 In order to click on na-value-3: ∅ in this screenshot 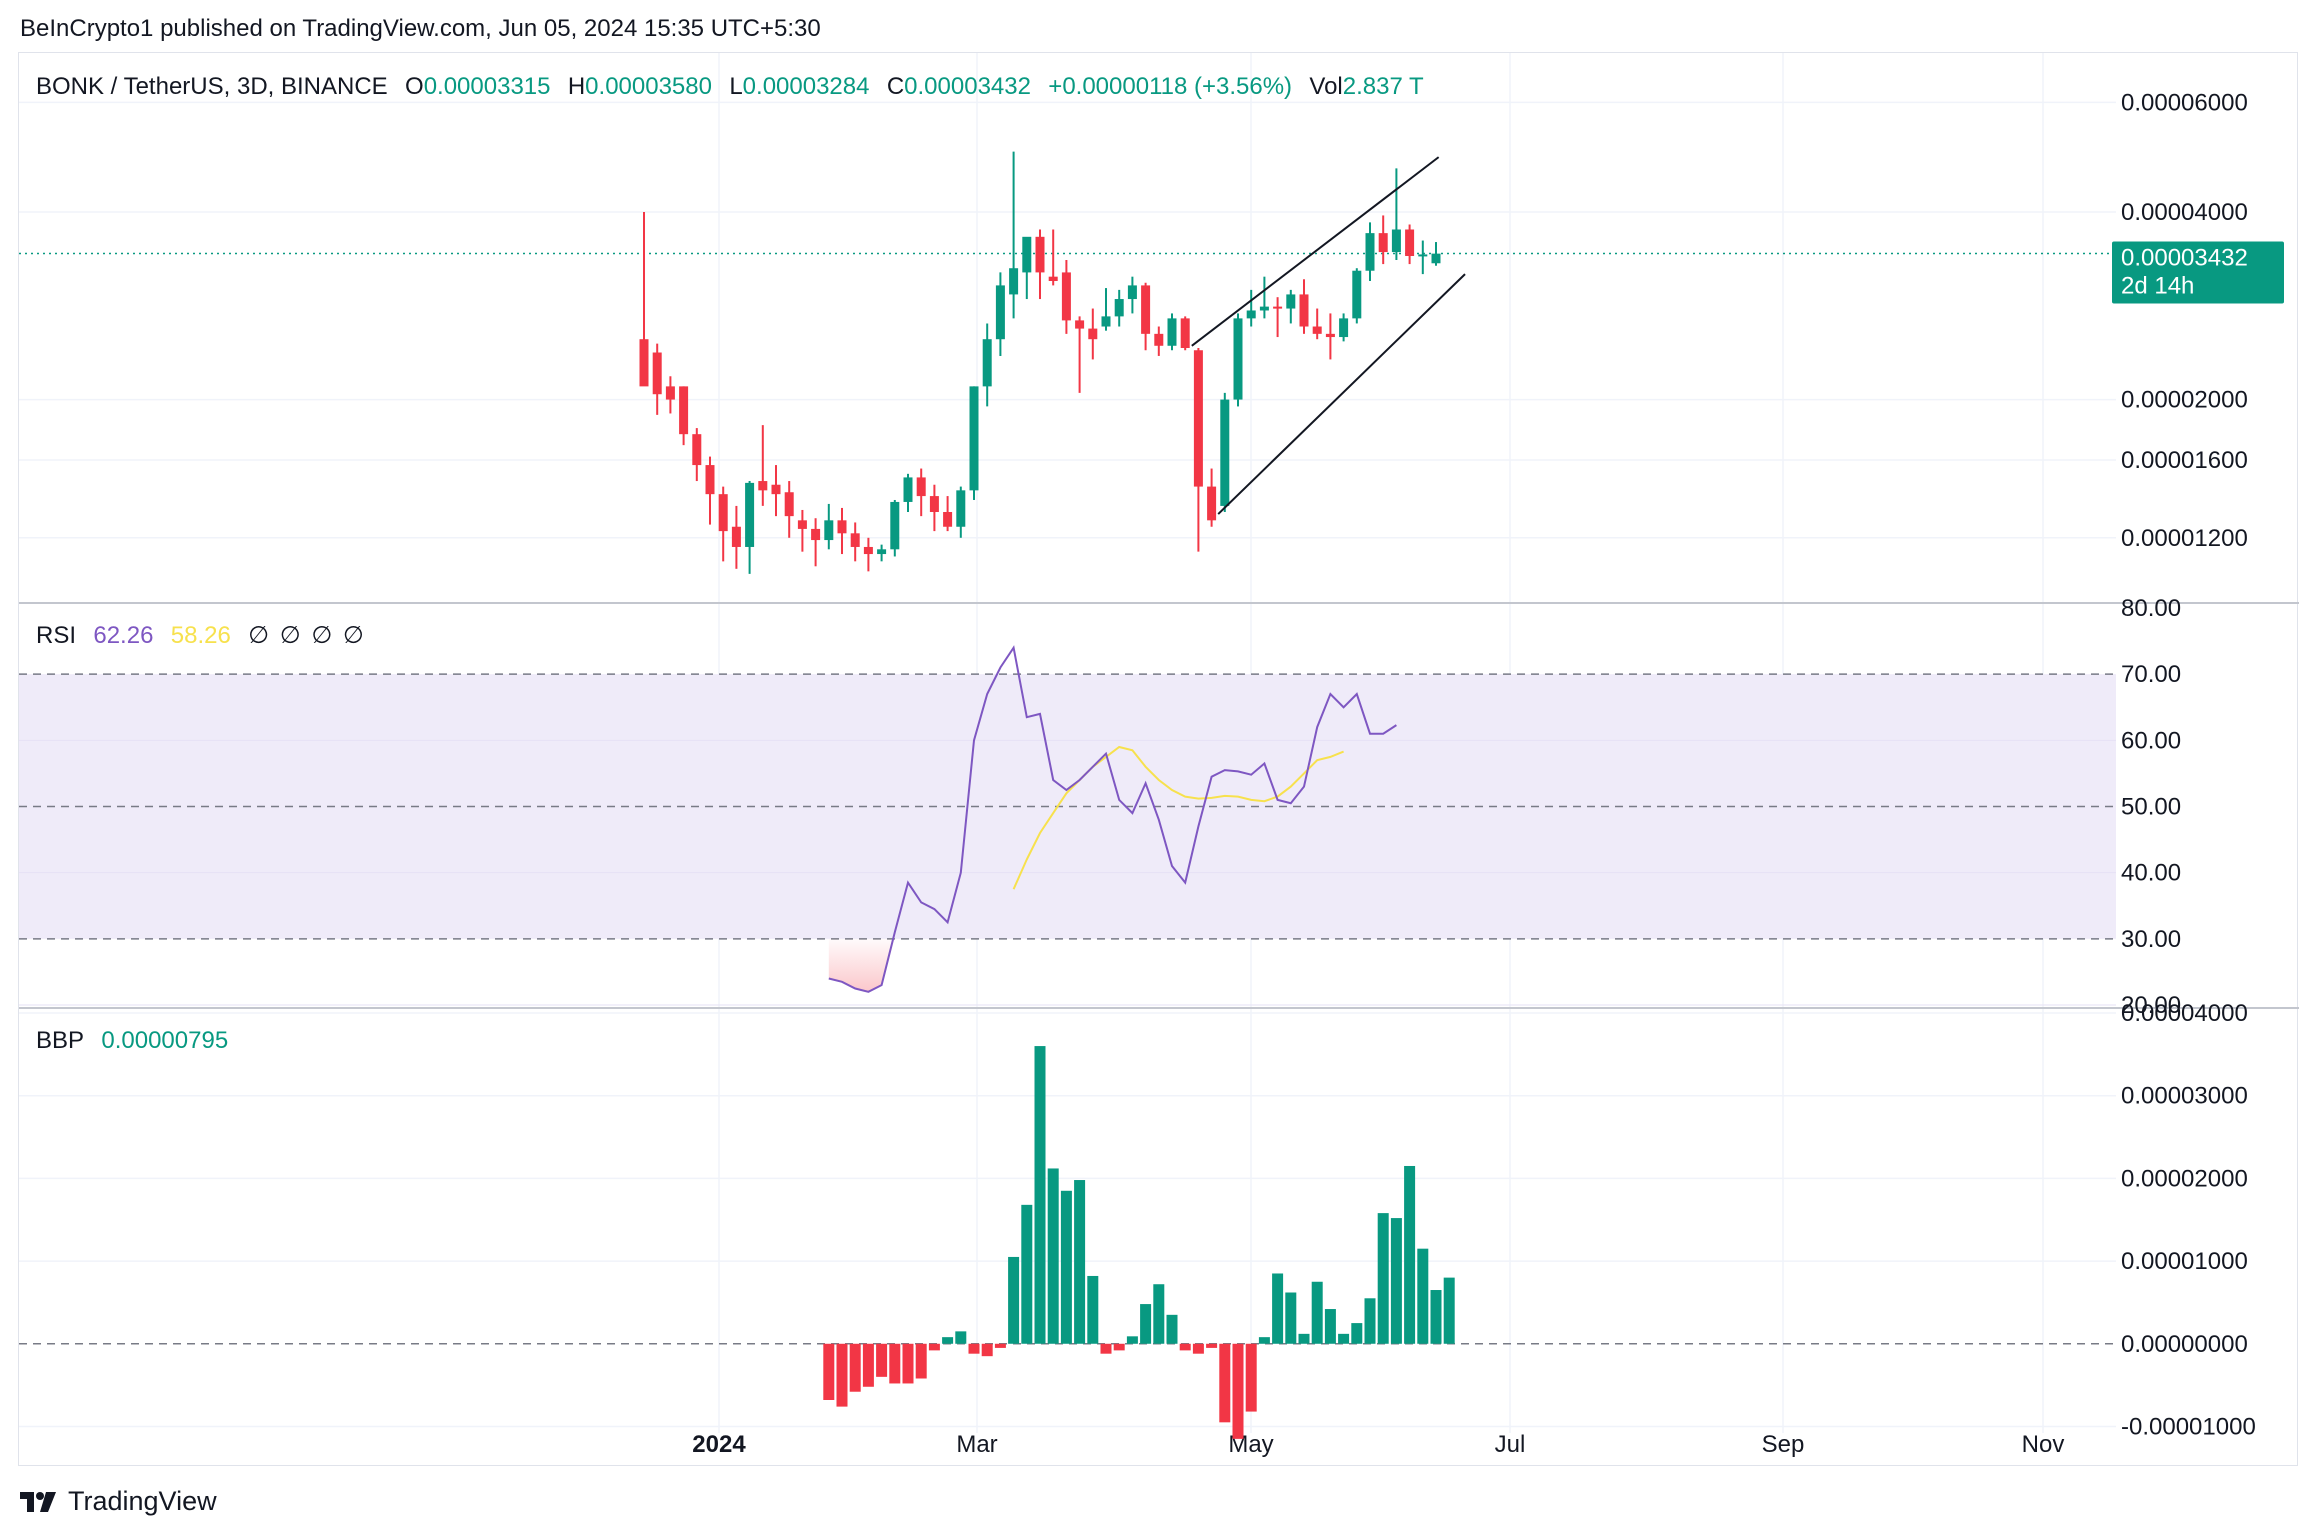, I will do `click(322, 635)`.